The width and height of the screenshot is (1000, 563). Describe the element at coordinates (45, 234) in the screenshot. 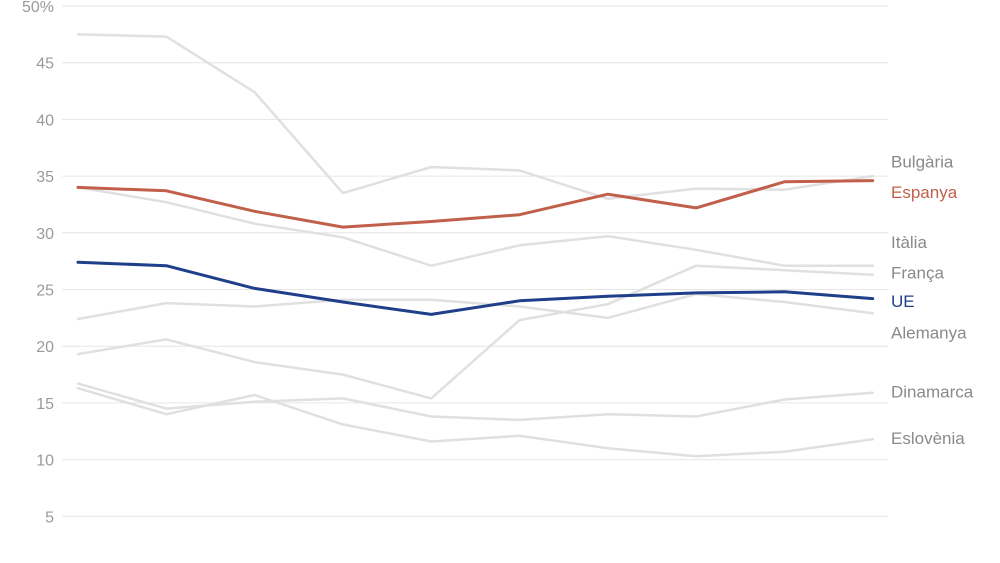

I see `y-tick-label: 30` at that location.